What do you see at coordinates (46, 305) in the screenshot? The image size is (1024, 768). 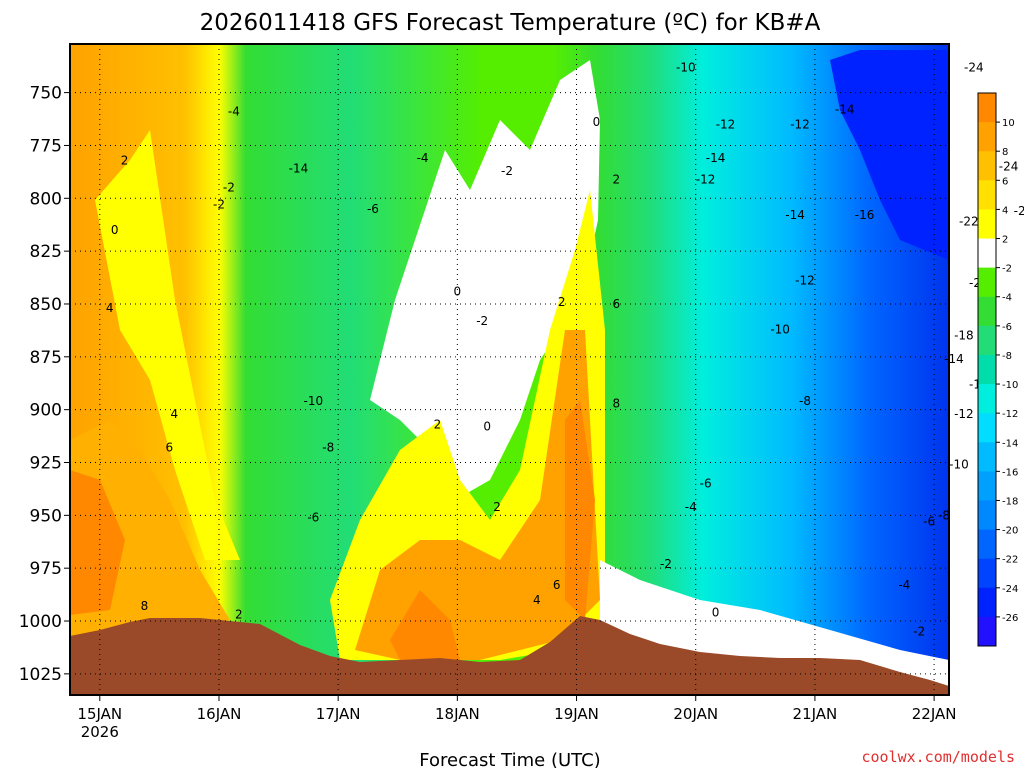 I see `y-tick-label: 850` at bounding box center [46, 305].